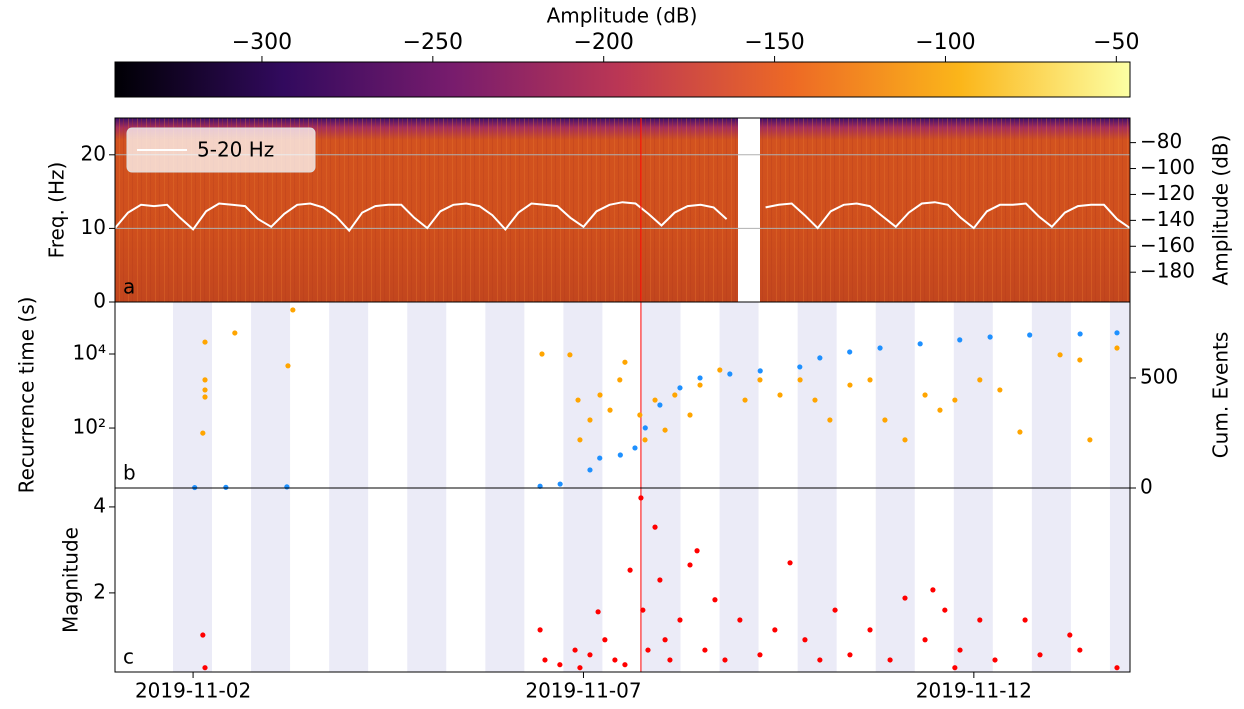 This screenshot has height=709, width=1244. Describe the element at coordinates (262, 42) in the screenshot. I see `colorbar-tick-label: −300` at that location.